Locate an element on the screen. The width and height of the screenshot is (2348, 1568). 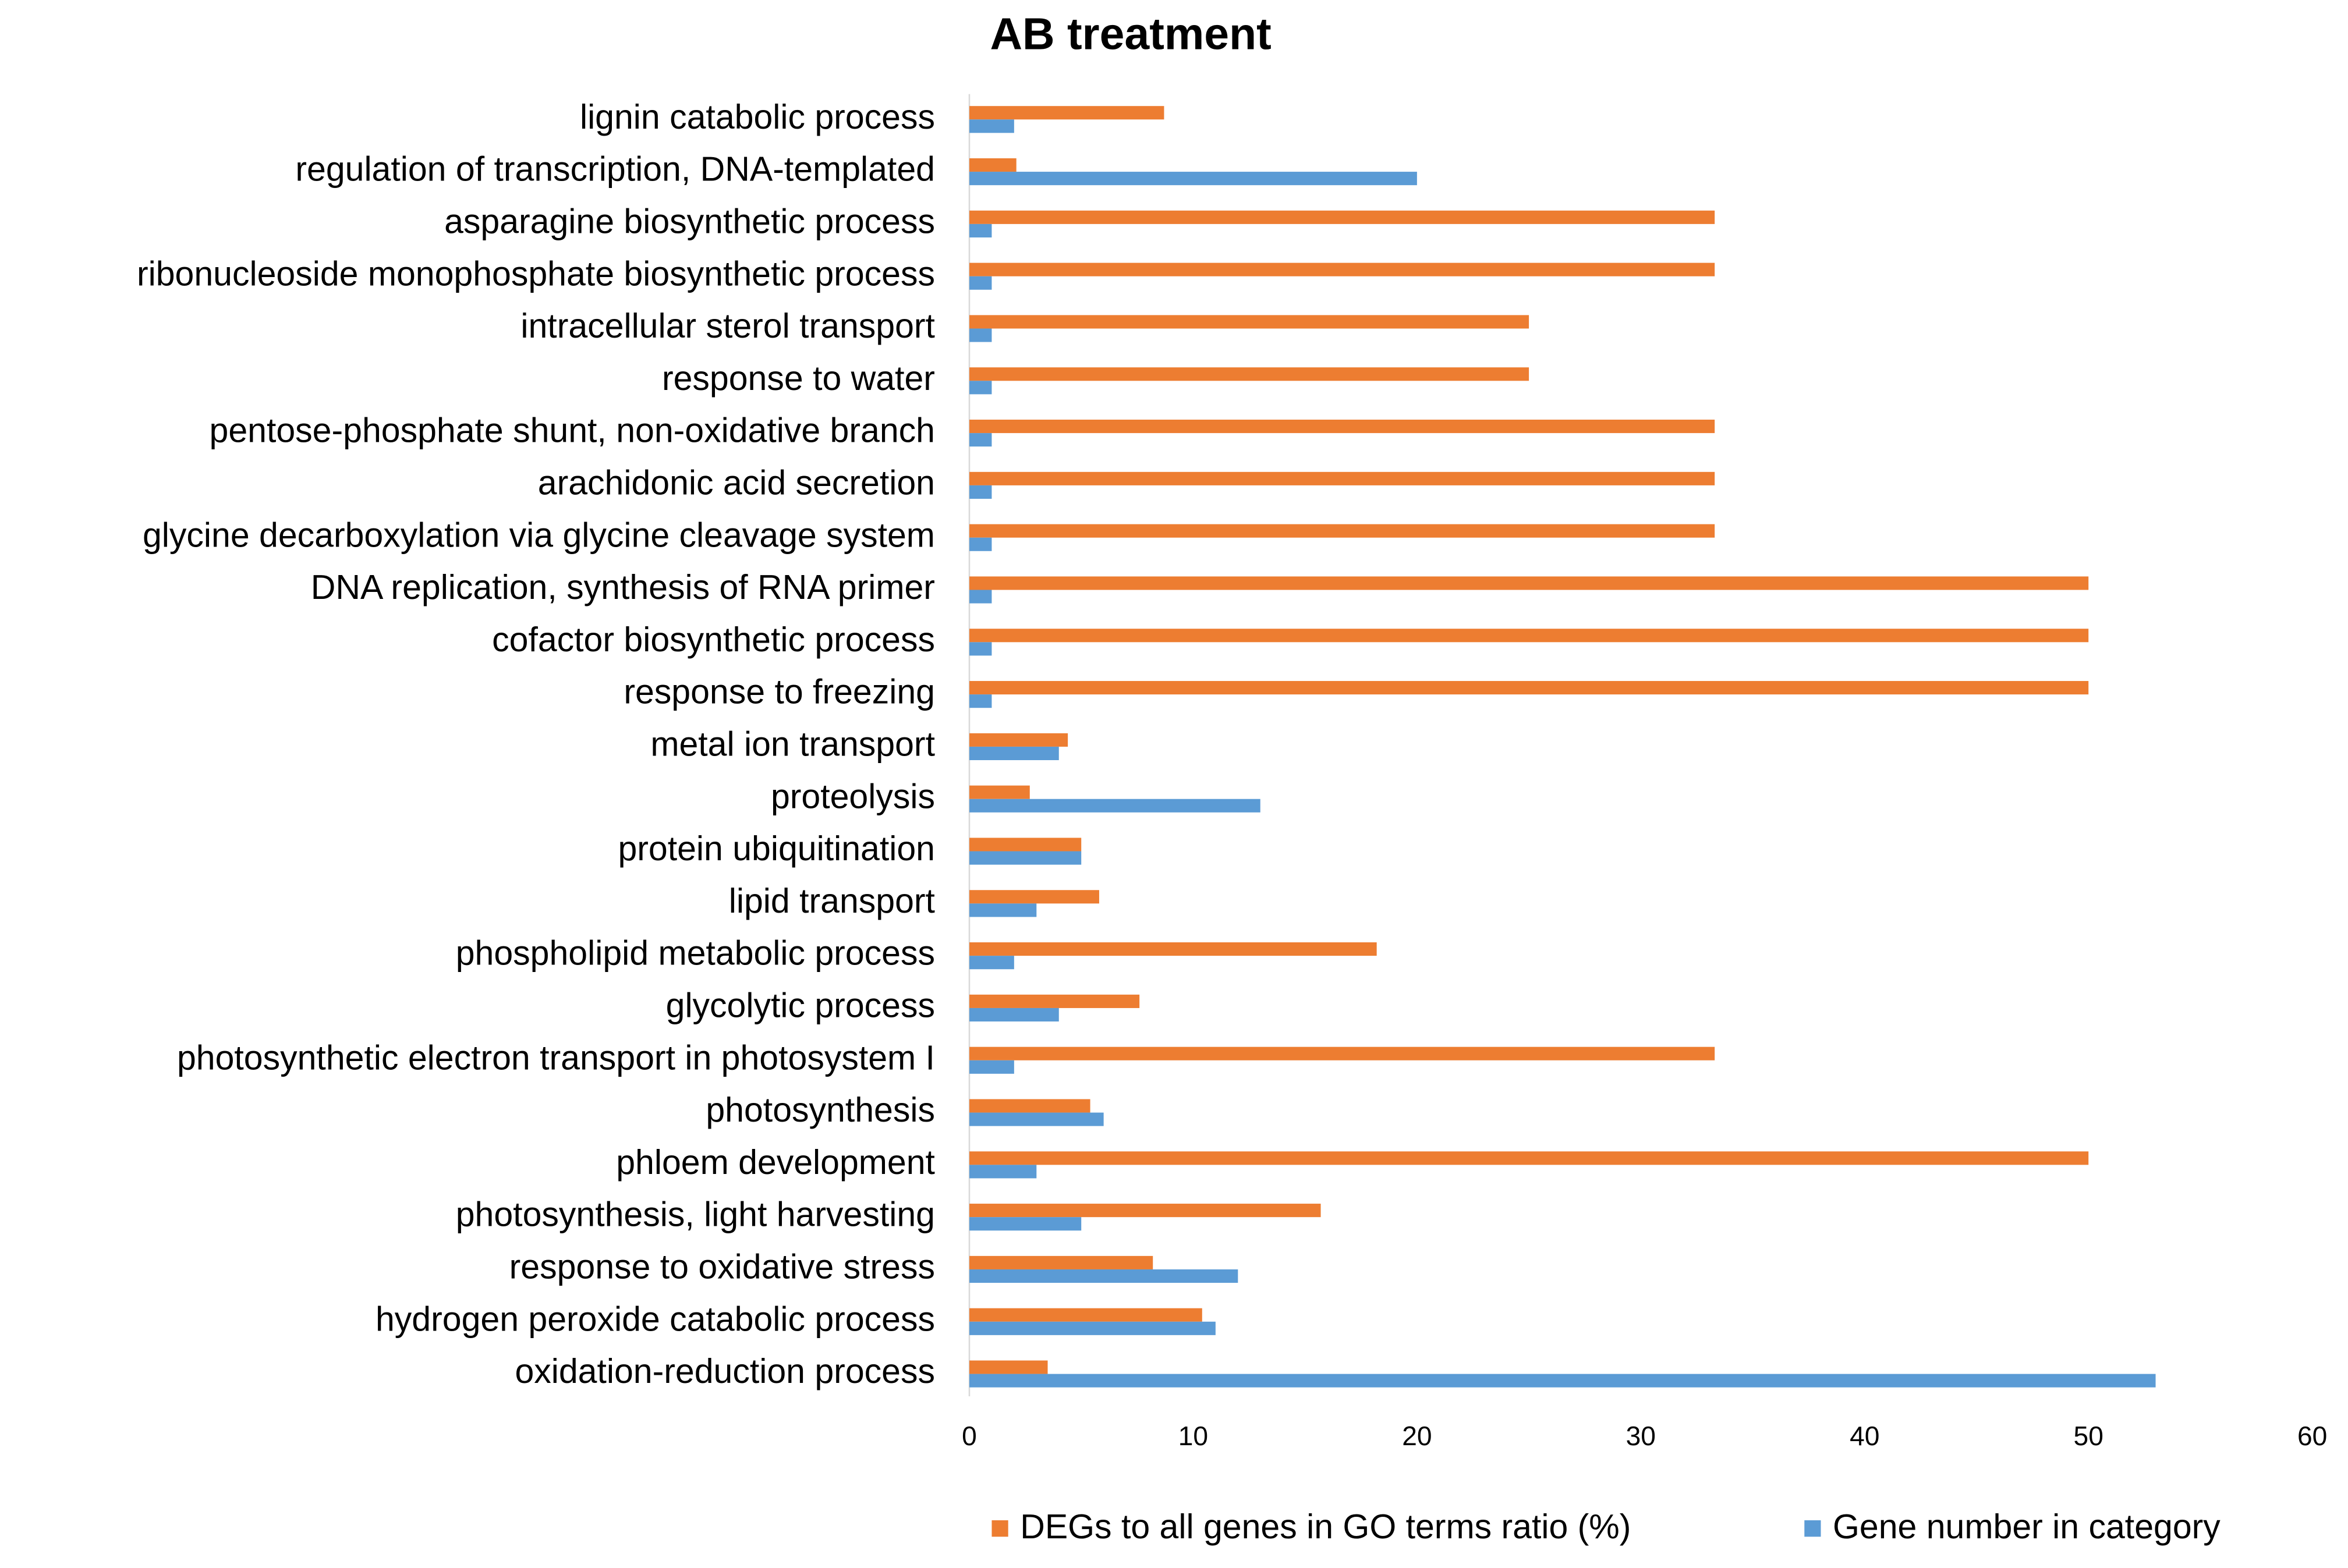
y-tick-label: phospholipid metabolic process is located at coordinates (696, 953).